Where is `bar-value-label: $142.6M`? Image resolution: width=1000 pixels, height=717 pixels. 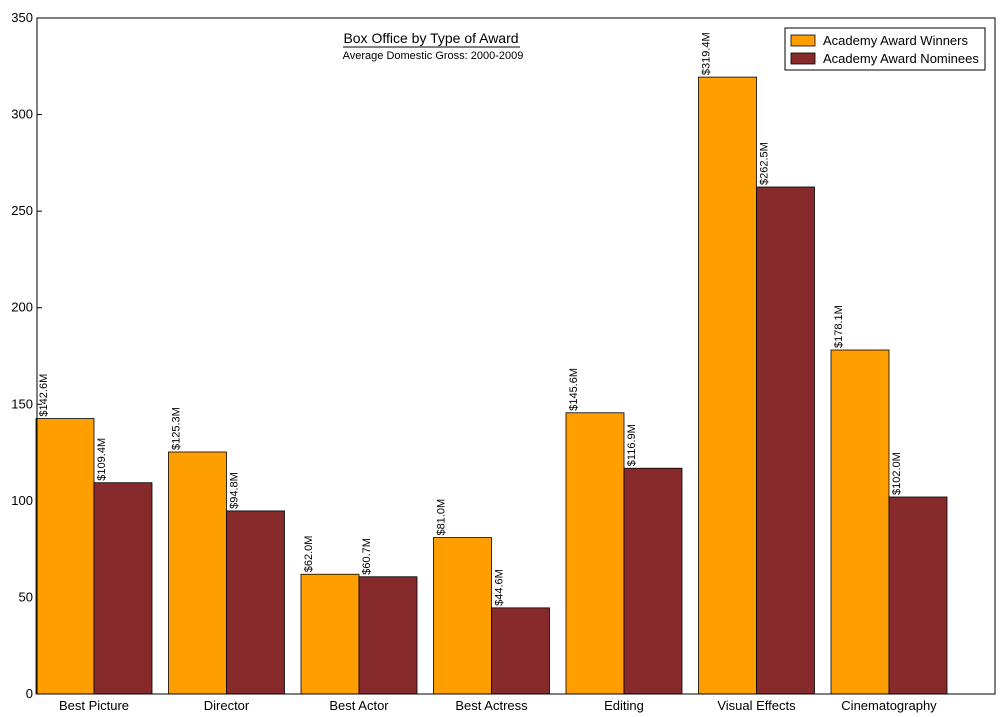 bar-value-label: $142.6M is located at coordinates (44, 395).